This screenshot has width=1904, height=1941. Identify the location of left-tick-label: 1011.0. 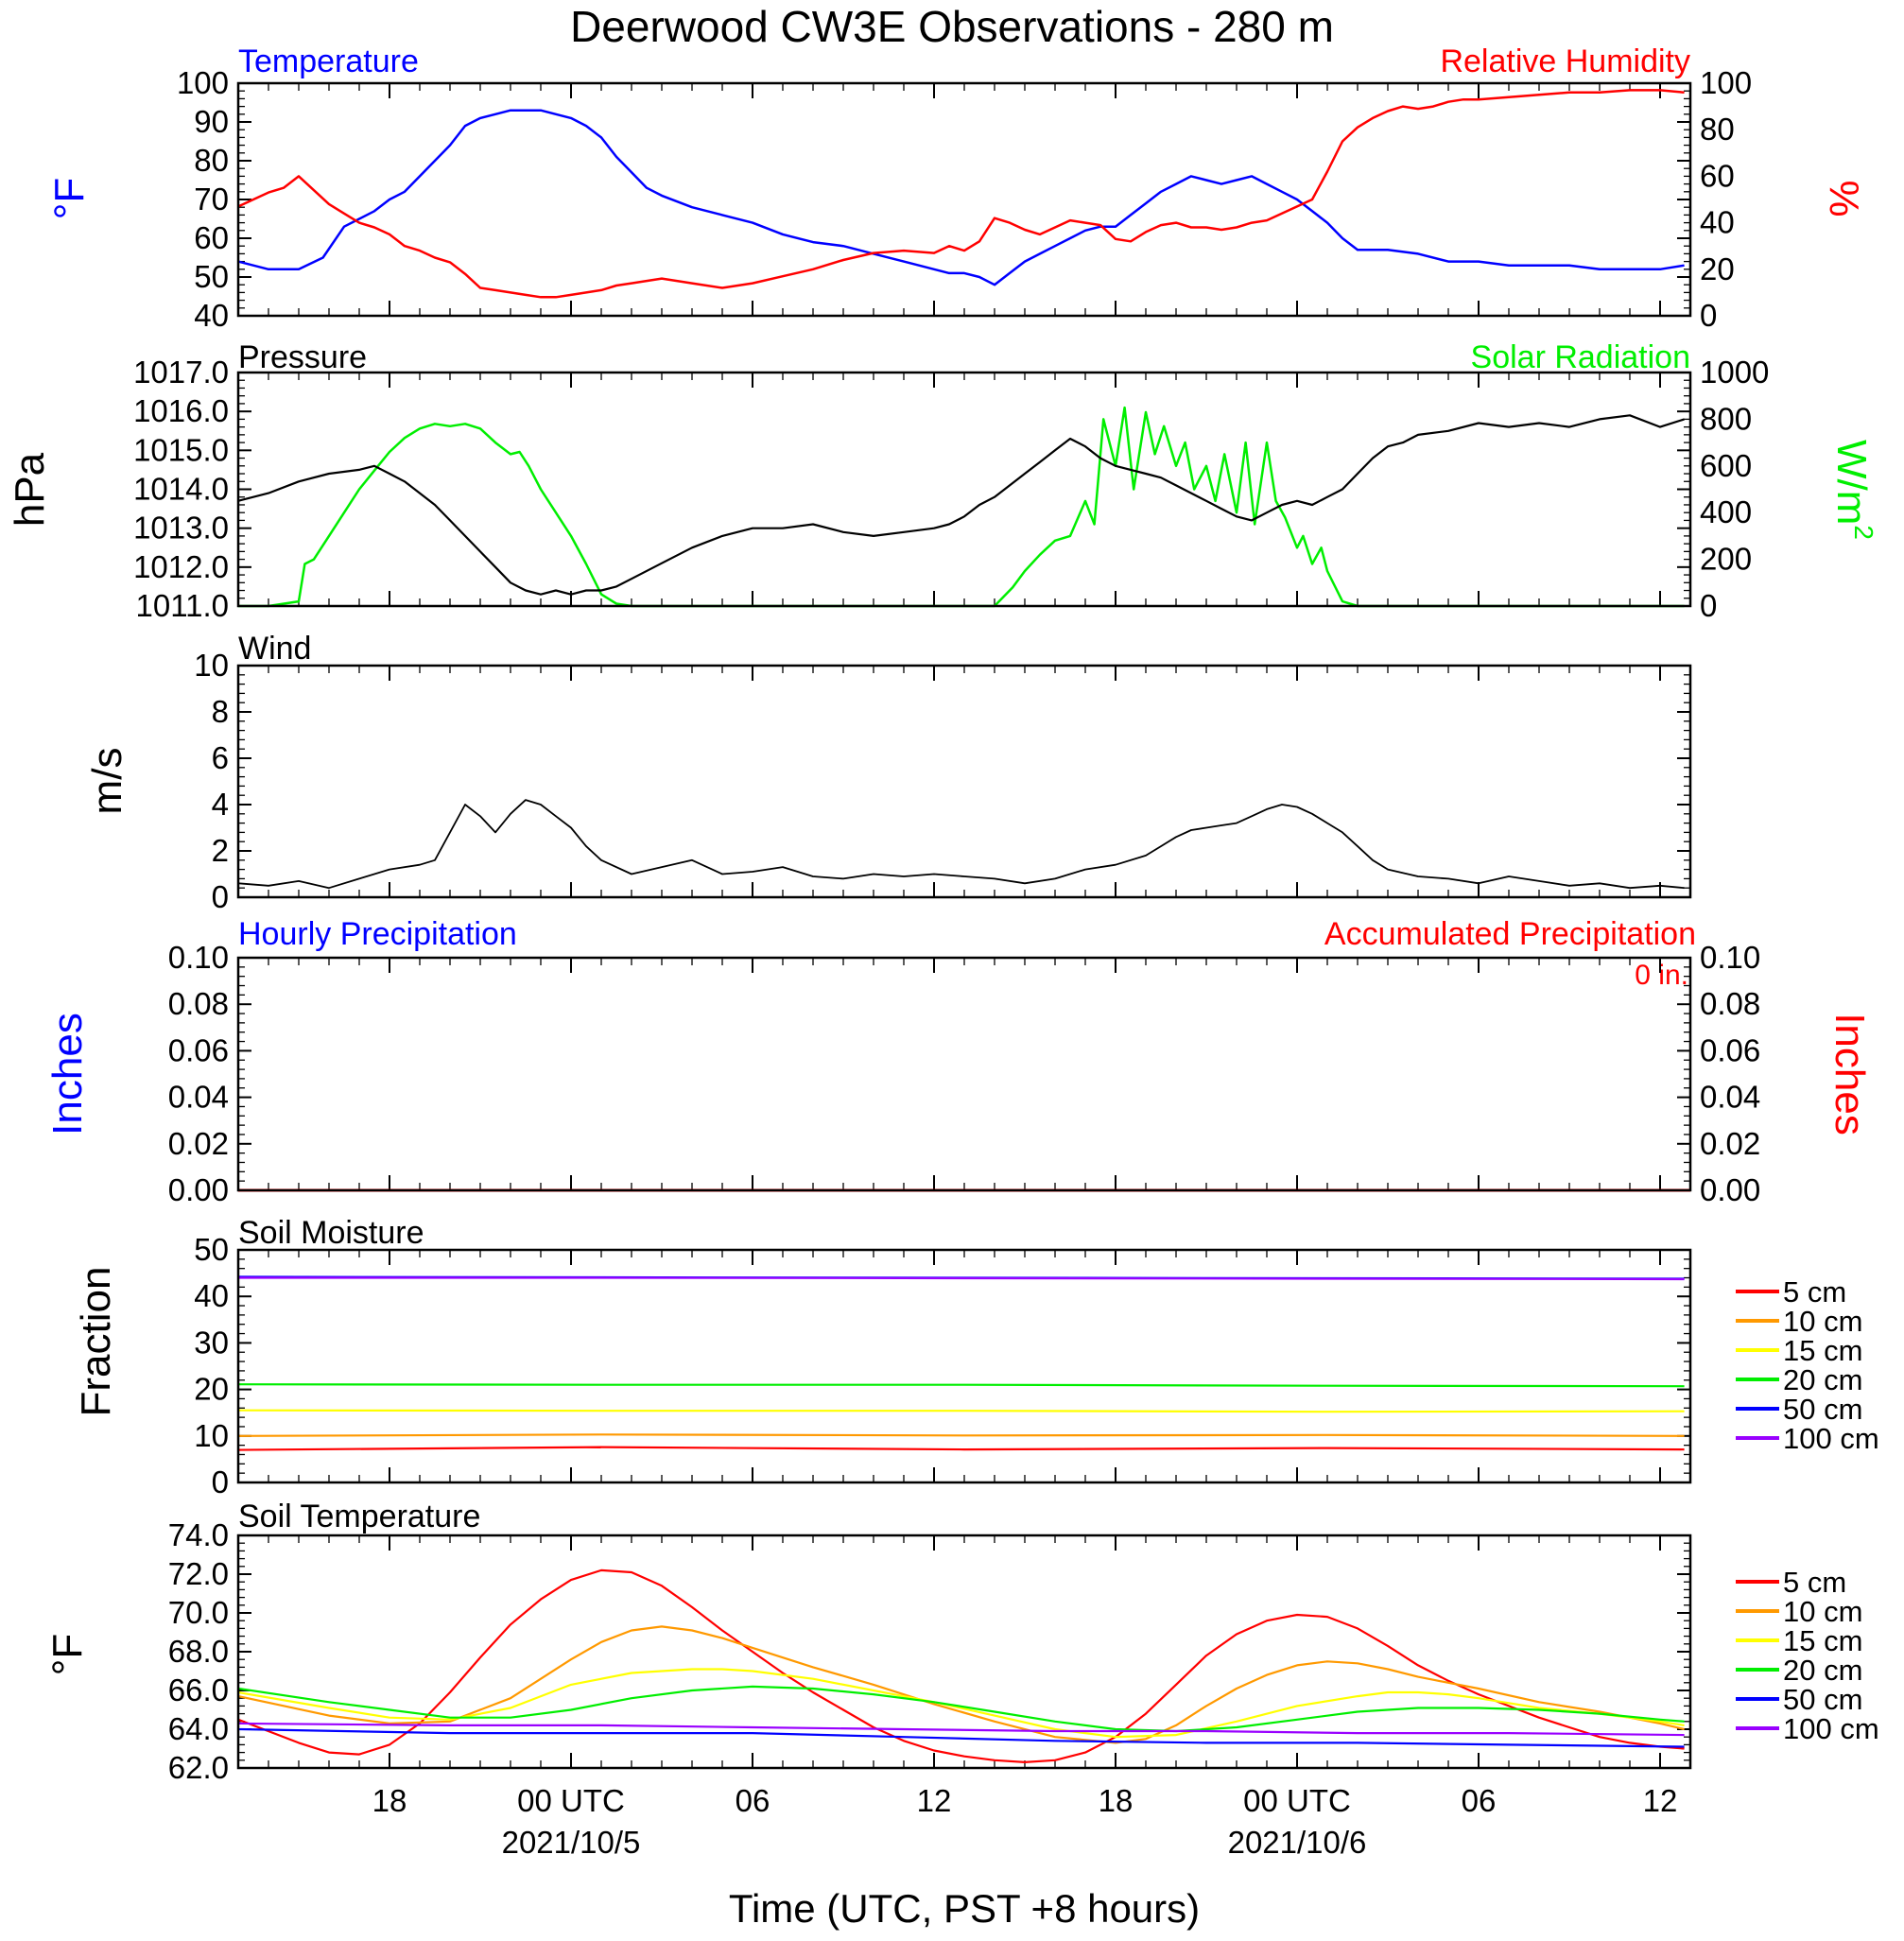
(182, 605).